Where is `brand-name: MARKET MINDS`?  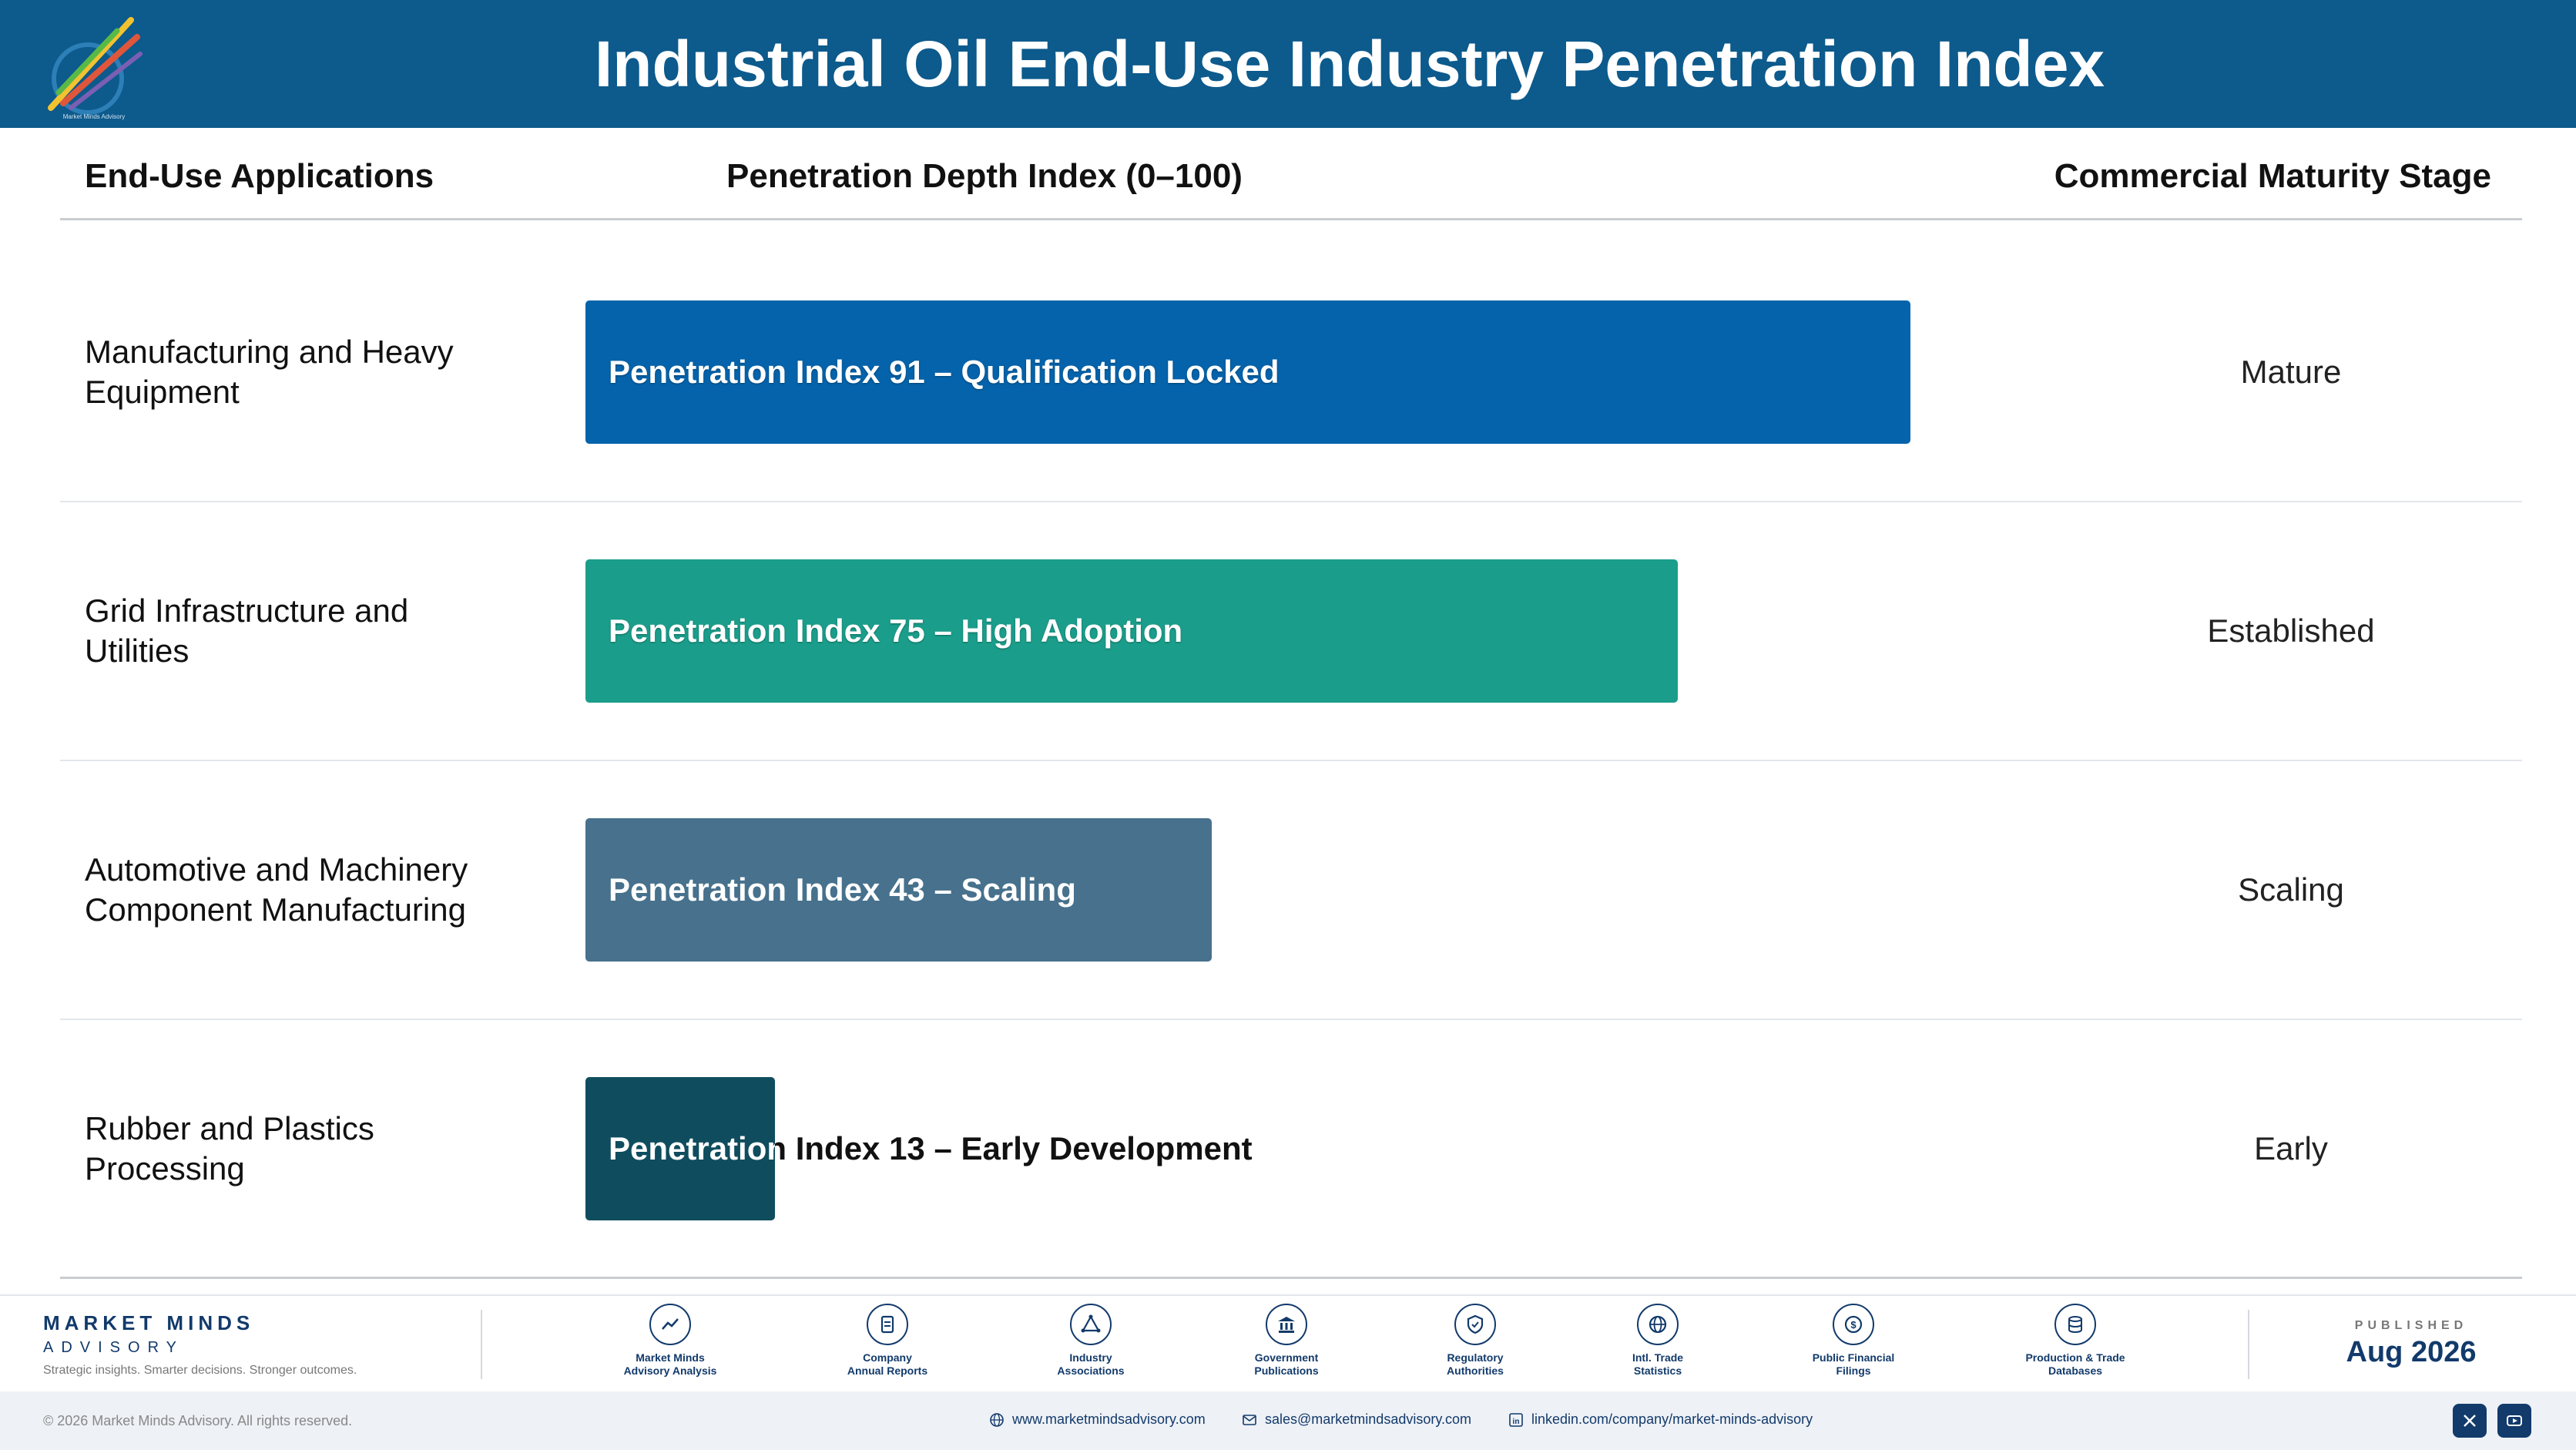 brand-name: MARKET MINDS is located at coordinates (149, 1322).